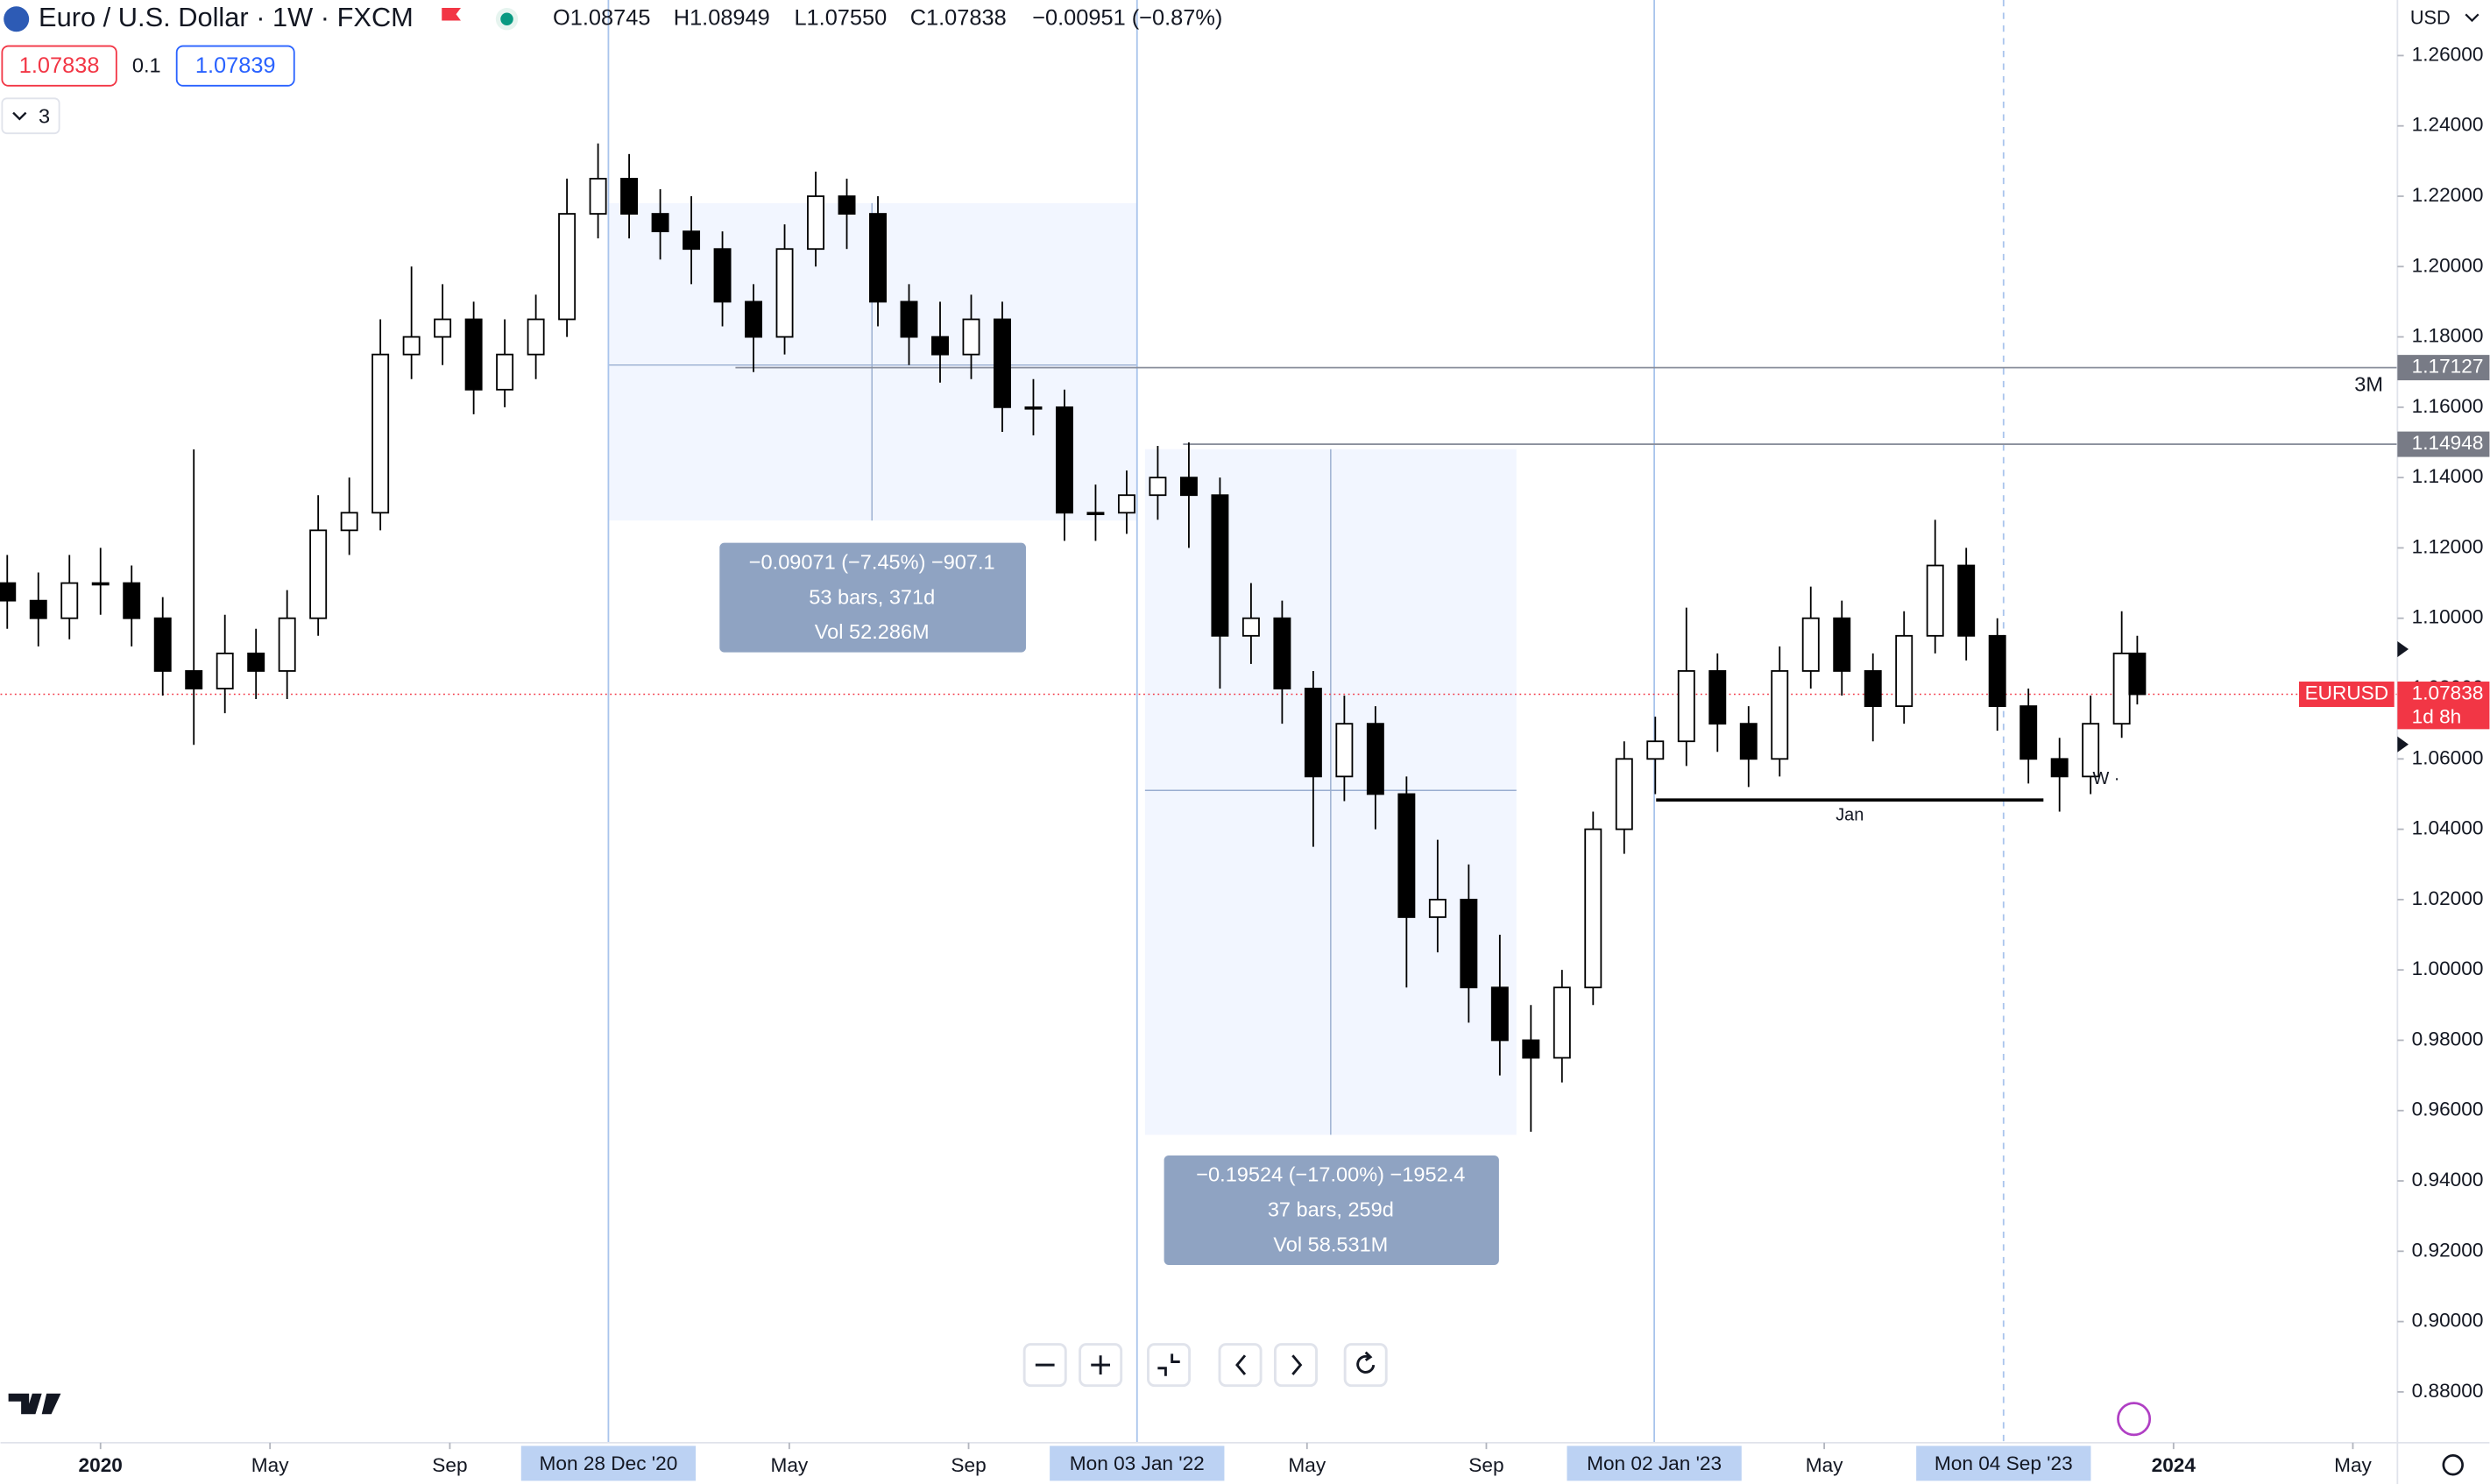  Describe the element at coordinates (34, 1404) in the screenshot. I see `logo` at that location.